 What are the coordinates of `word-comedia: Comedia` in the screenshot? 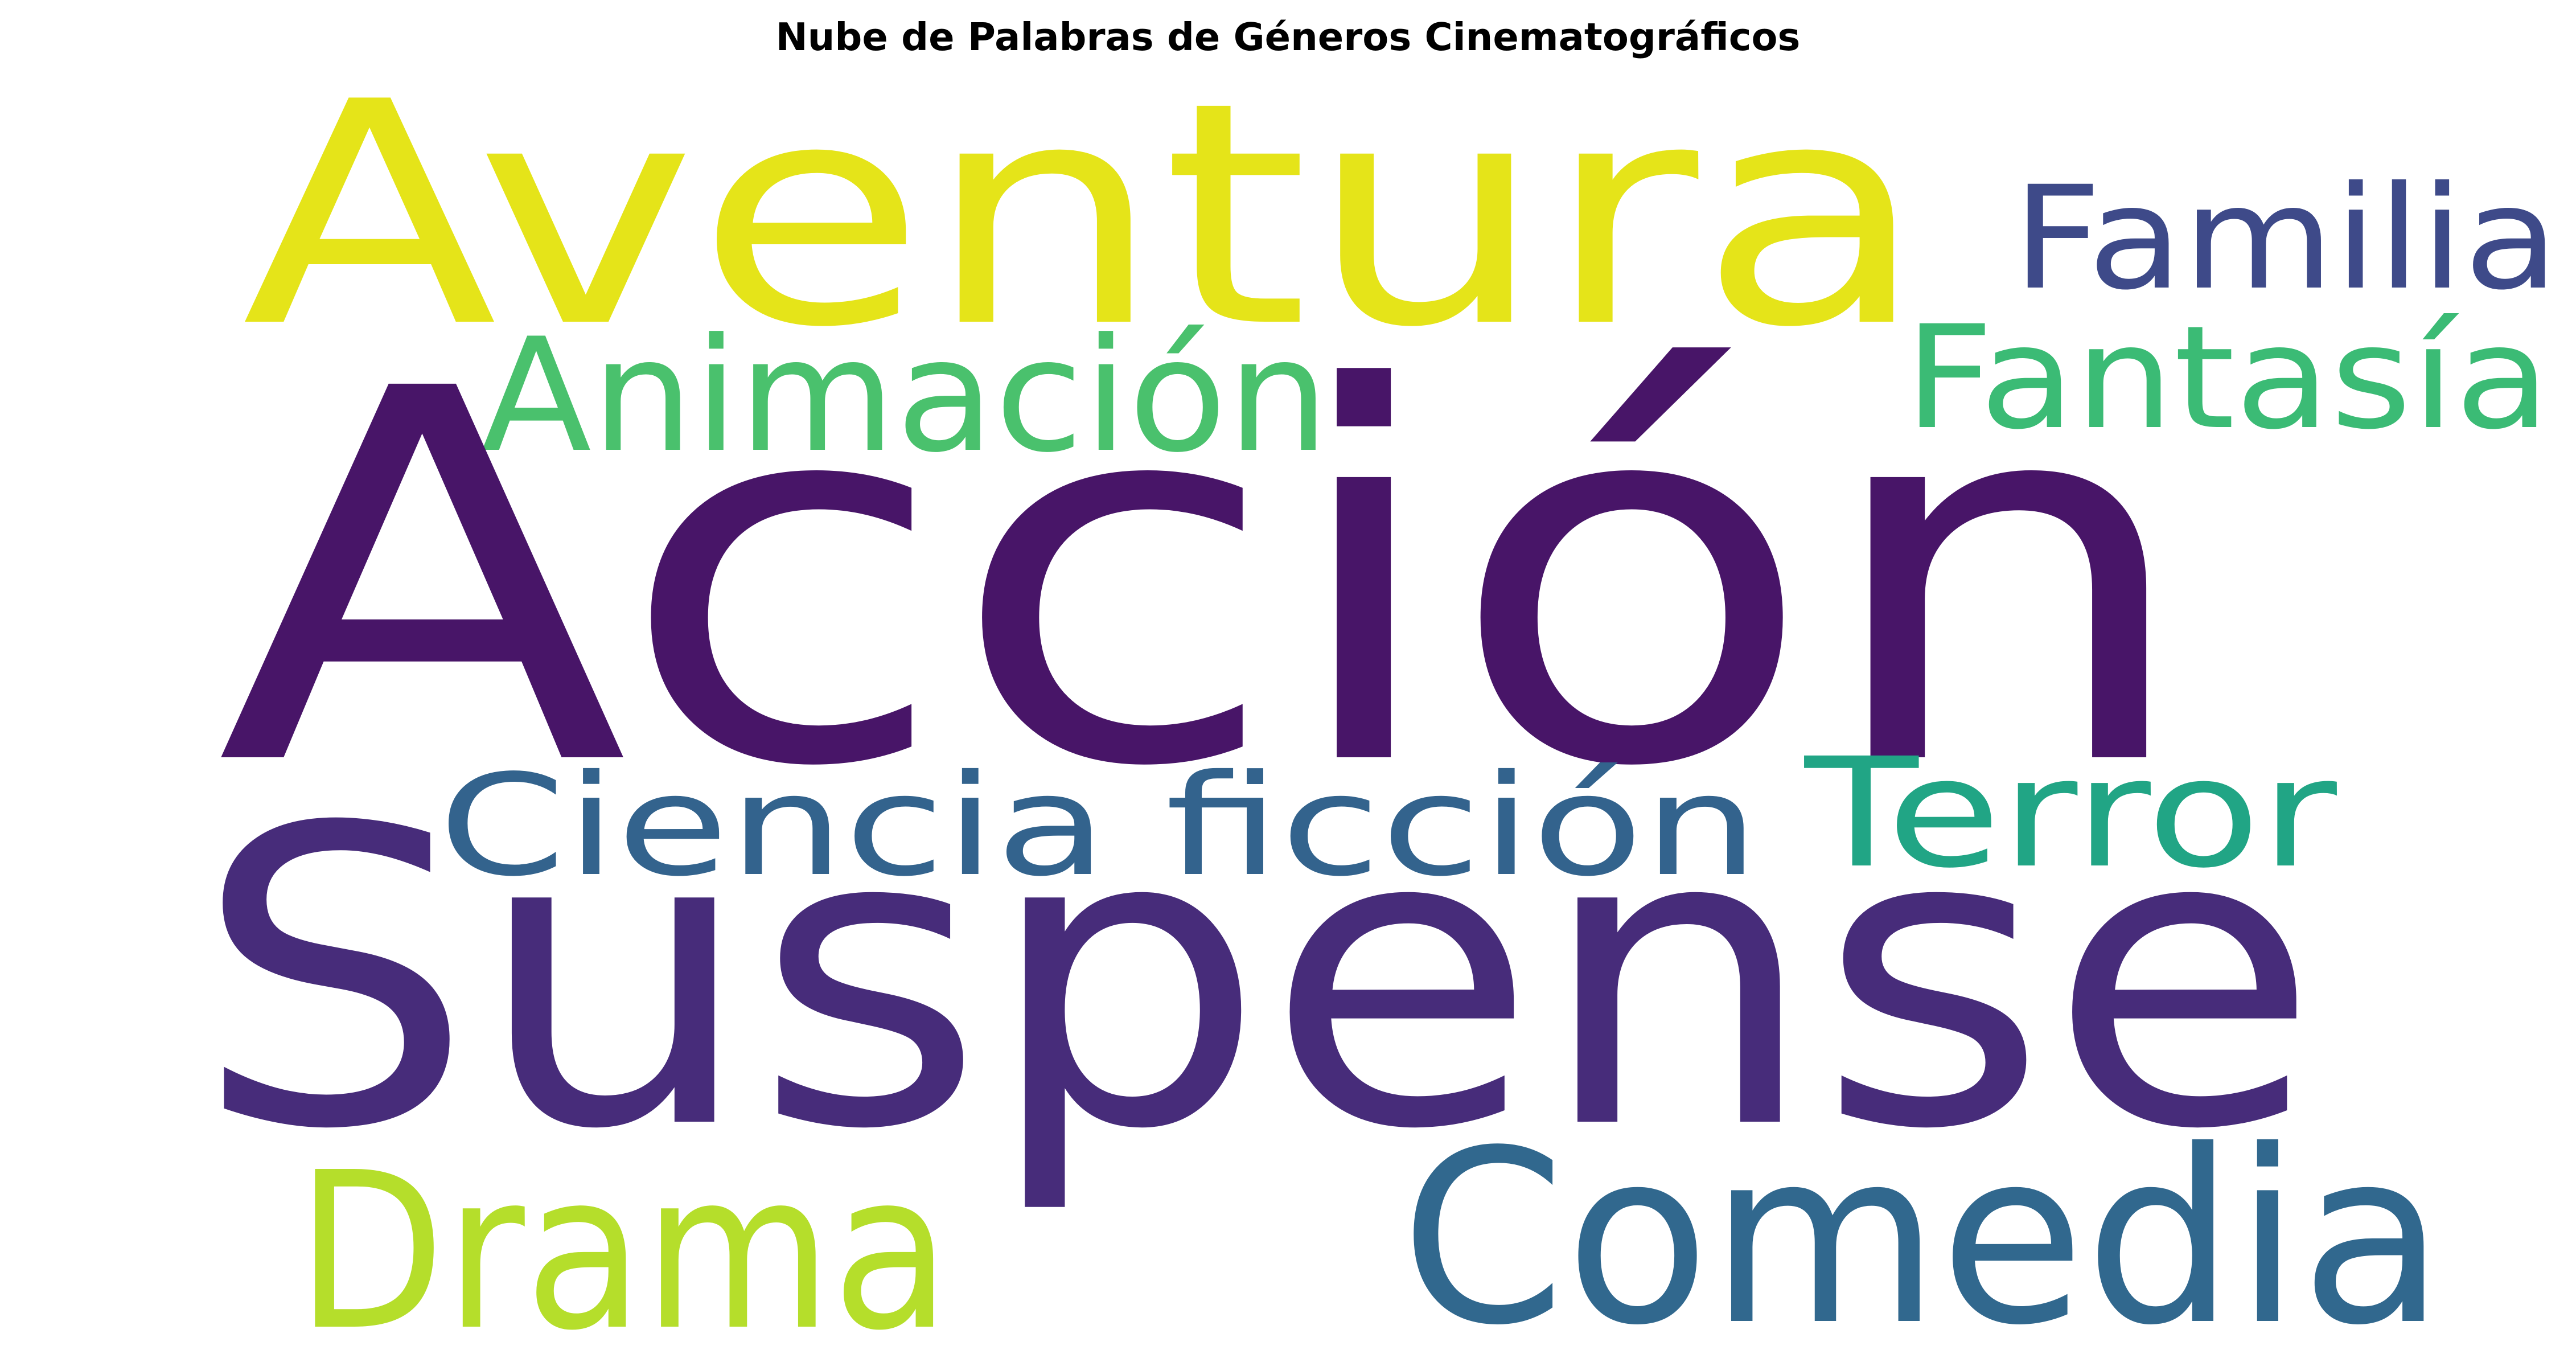 It's located at (1922, 1224).